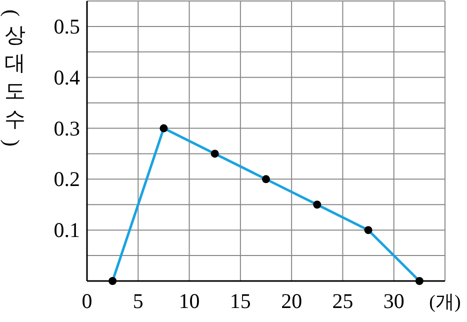 The height and width of the screenshot is (322, 467). What do you see at coordinates (189, 301) in the screenshot?
I see `x-tick-label: 10` at bounding box center [189, 301].